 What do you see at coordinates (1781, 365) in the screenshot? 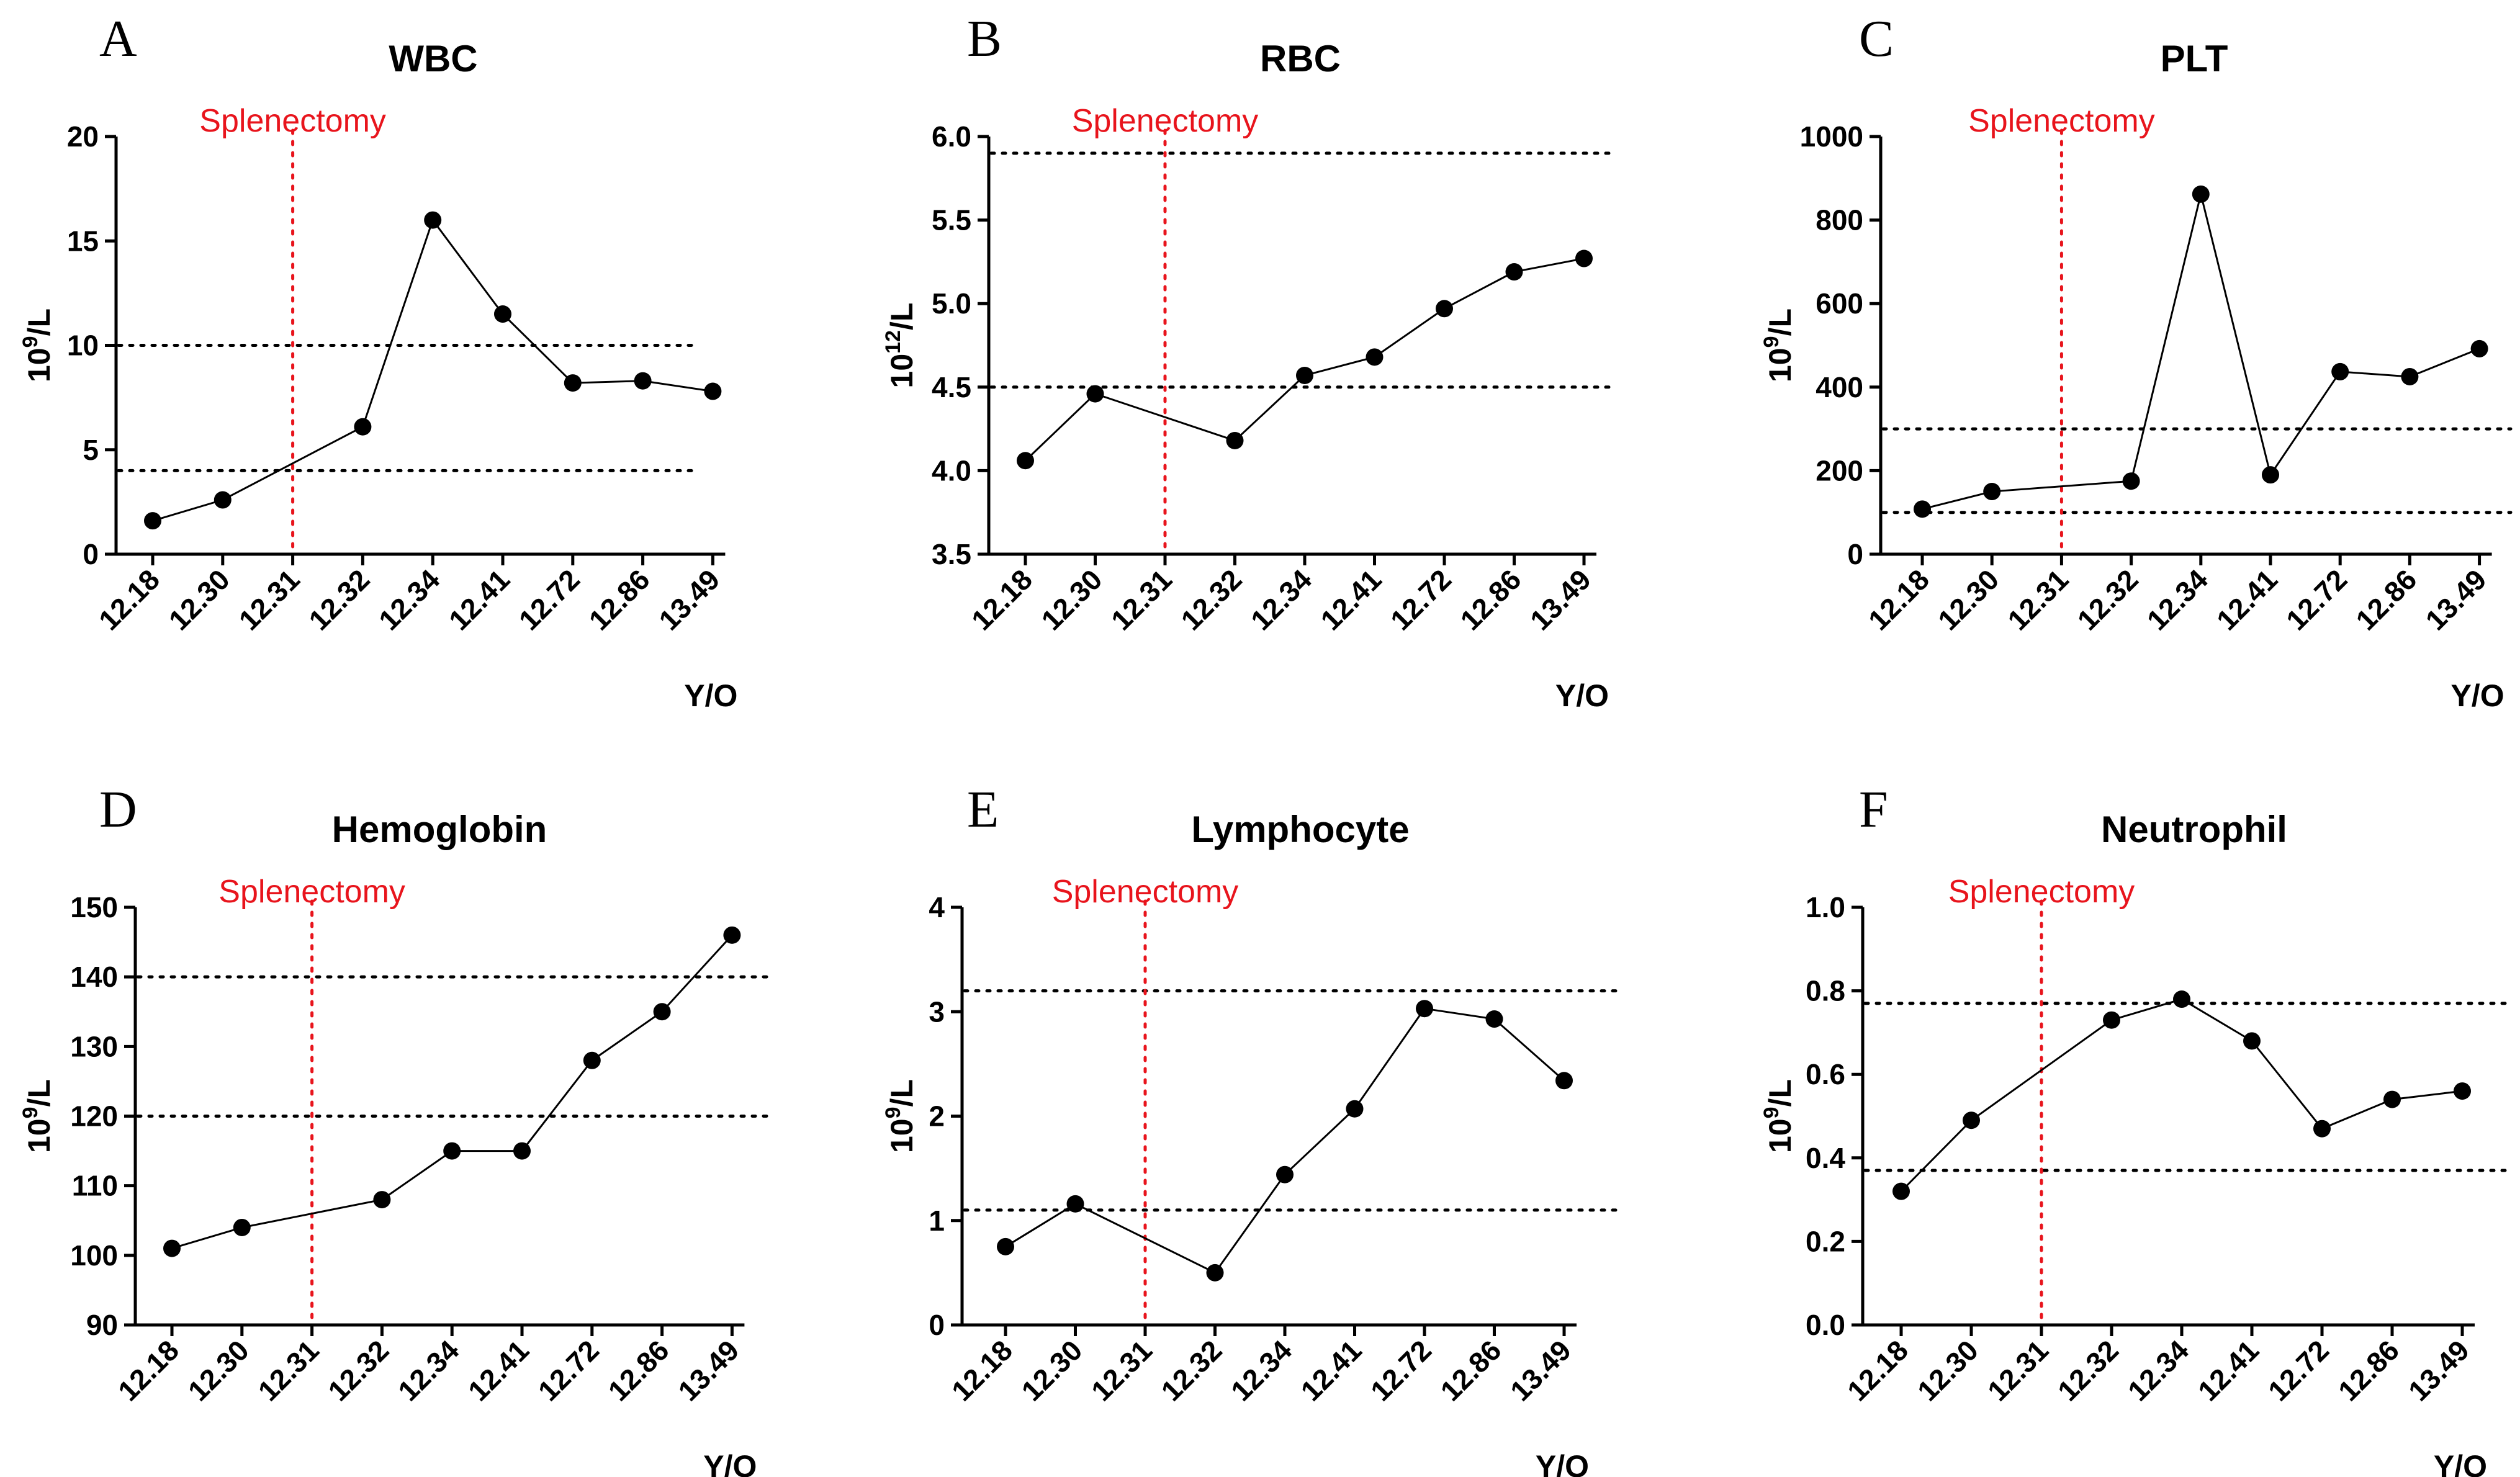
I see `y-axis-label-base: 10` at bounding box center [1781, 365].